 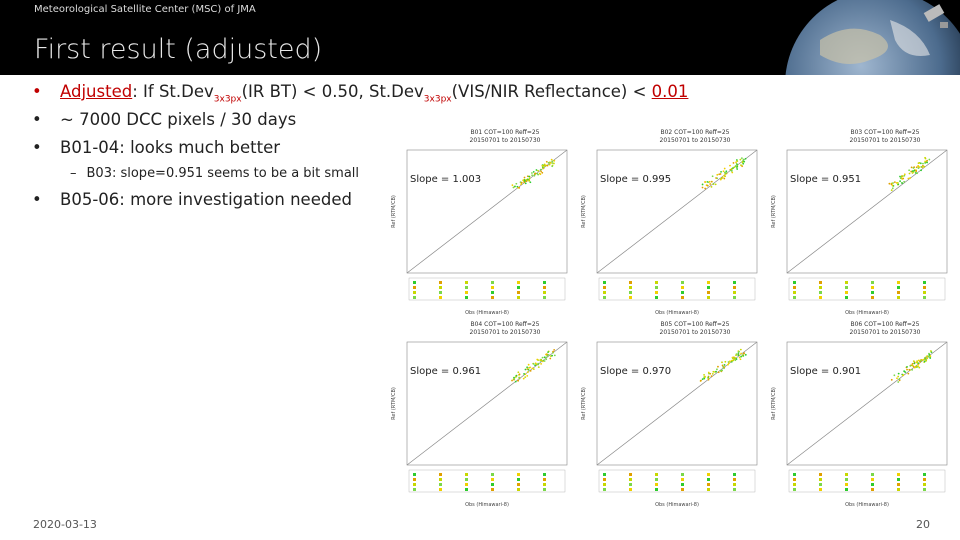 What do you see at coordinates (445, 371) in the screenshot?
I see `slope-label: Slope = 0.961` at bounding box center [445, 371].